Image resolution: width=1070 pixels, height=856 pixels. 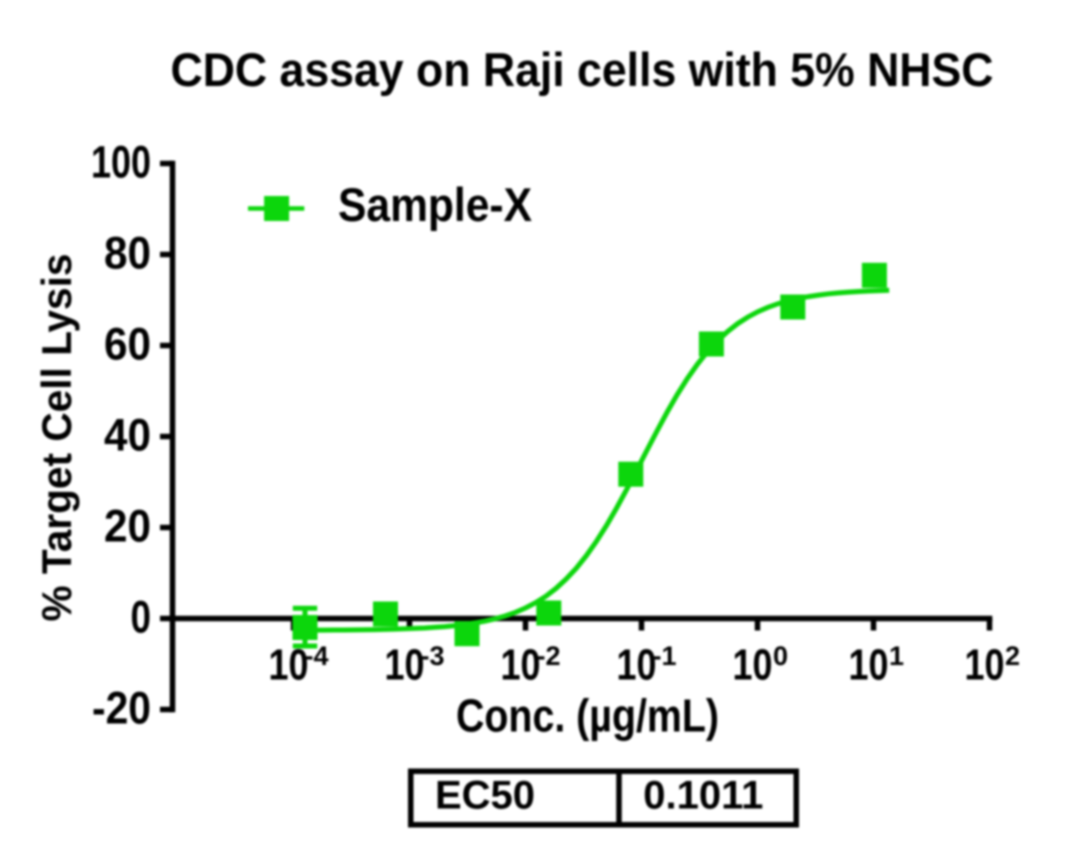 What do you see at coordinates (127, 434) in the screenshot?
I see `svg-text: 40` at bounding box center [127, 434].